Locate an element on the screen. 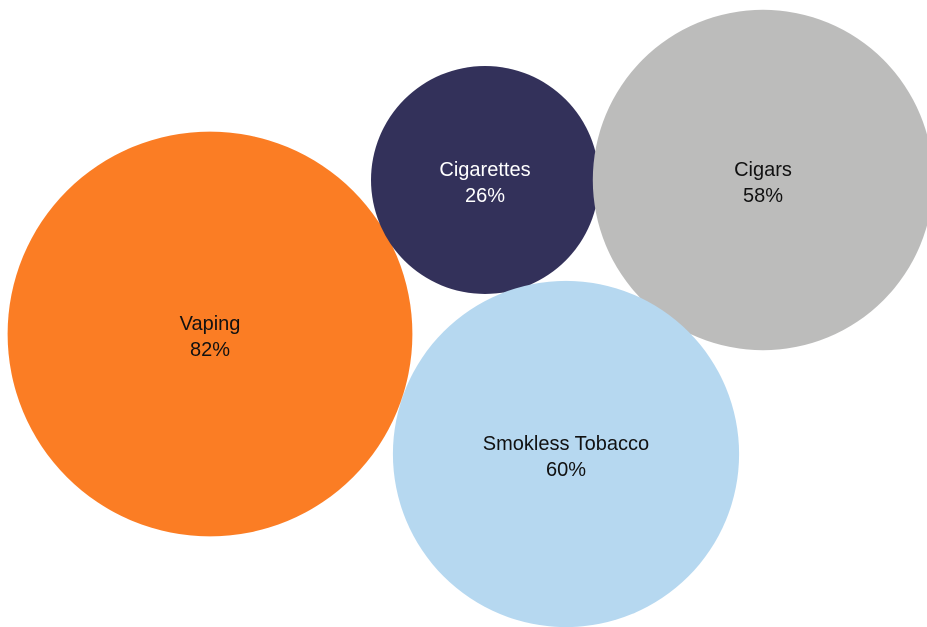 The image size is (927, 627). bubble-cigars-value: 58% is located at coordinates (763, 196).